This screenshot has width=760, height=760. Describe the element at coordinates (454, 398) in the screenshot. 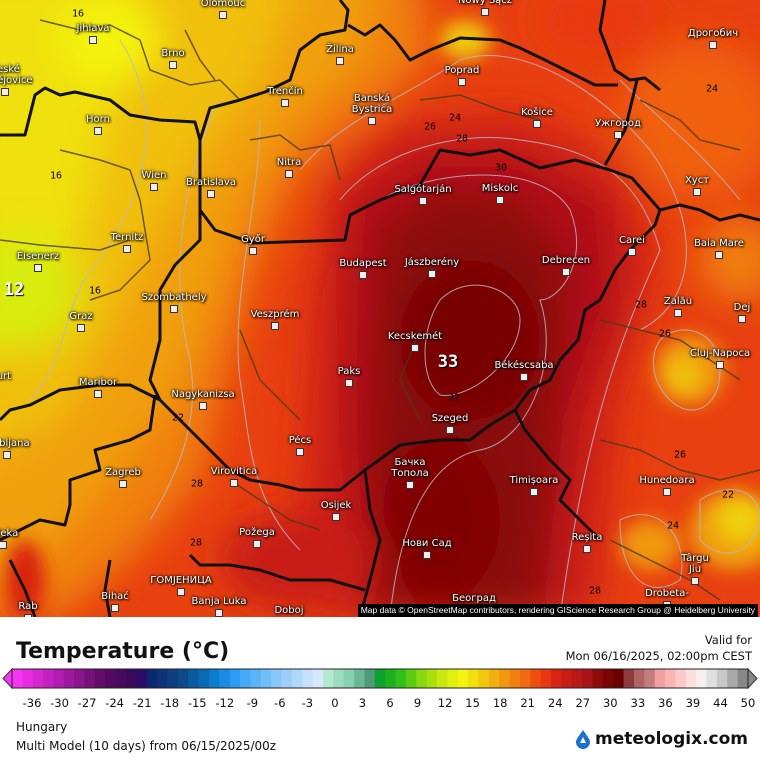

I see `contour-label: 32` at that location.